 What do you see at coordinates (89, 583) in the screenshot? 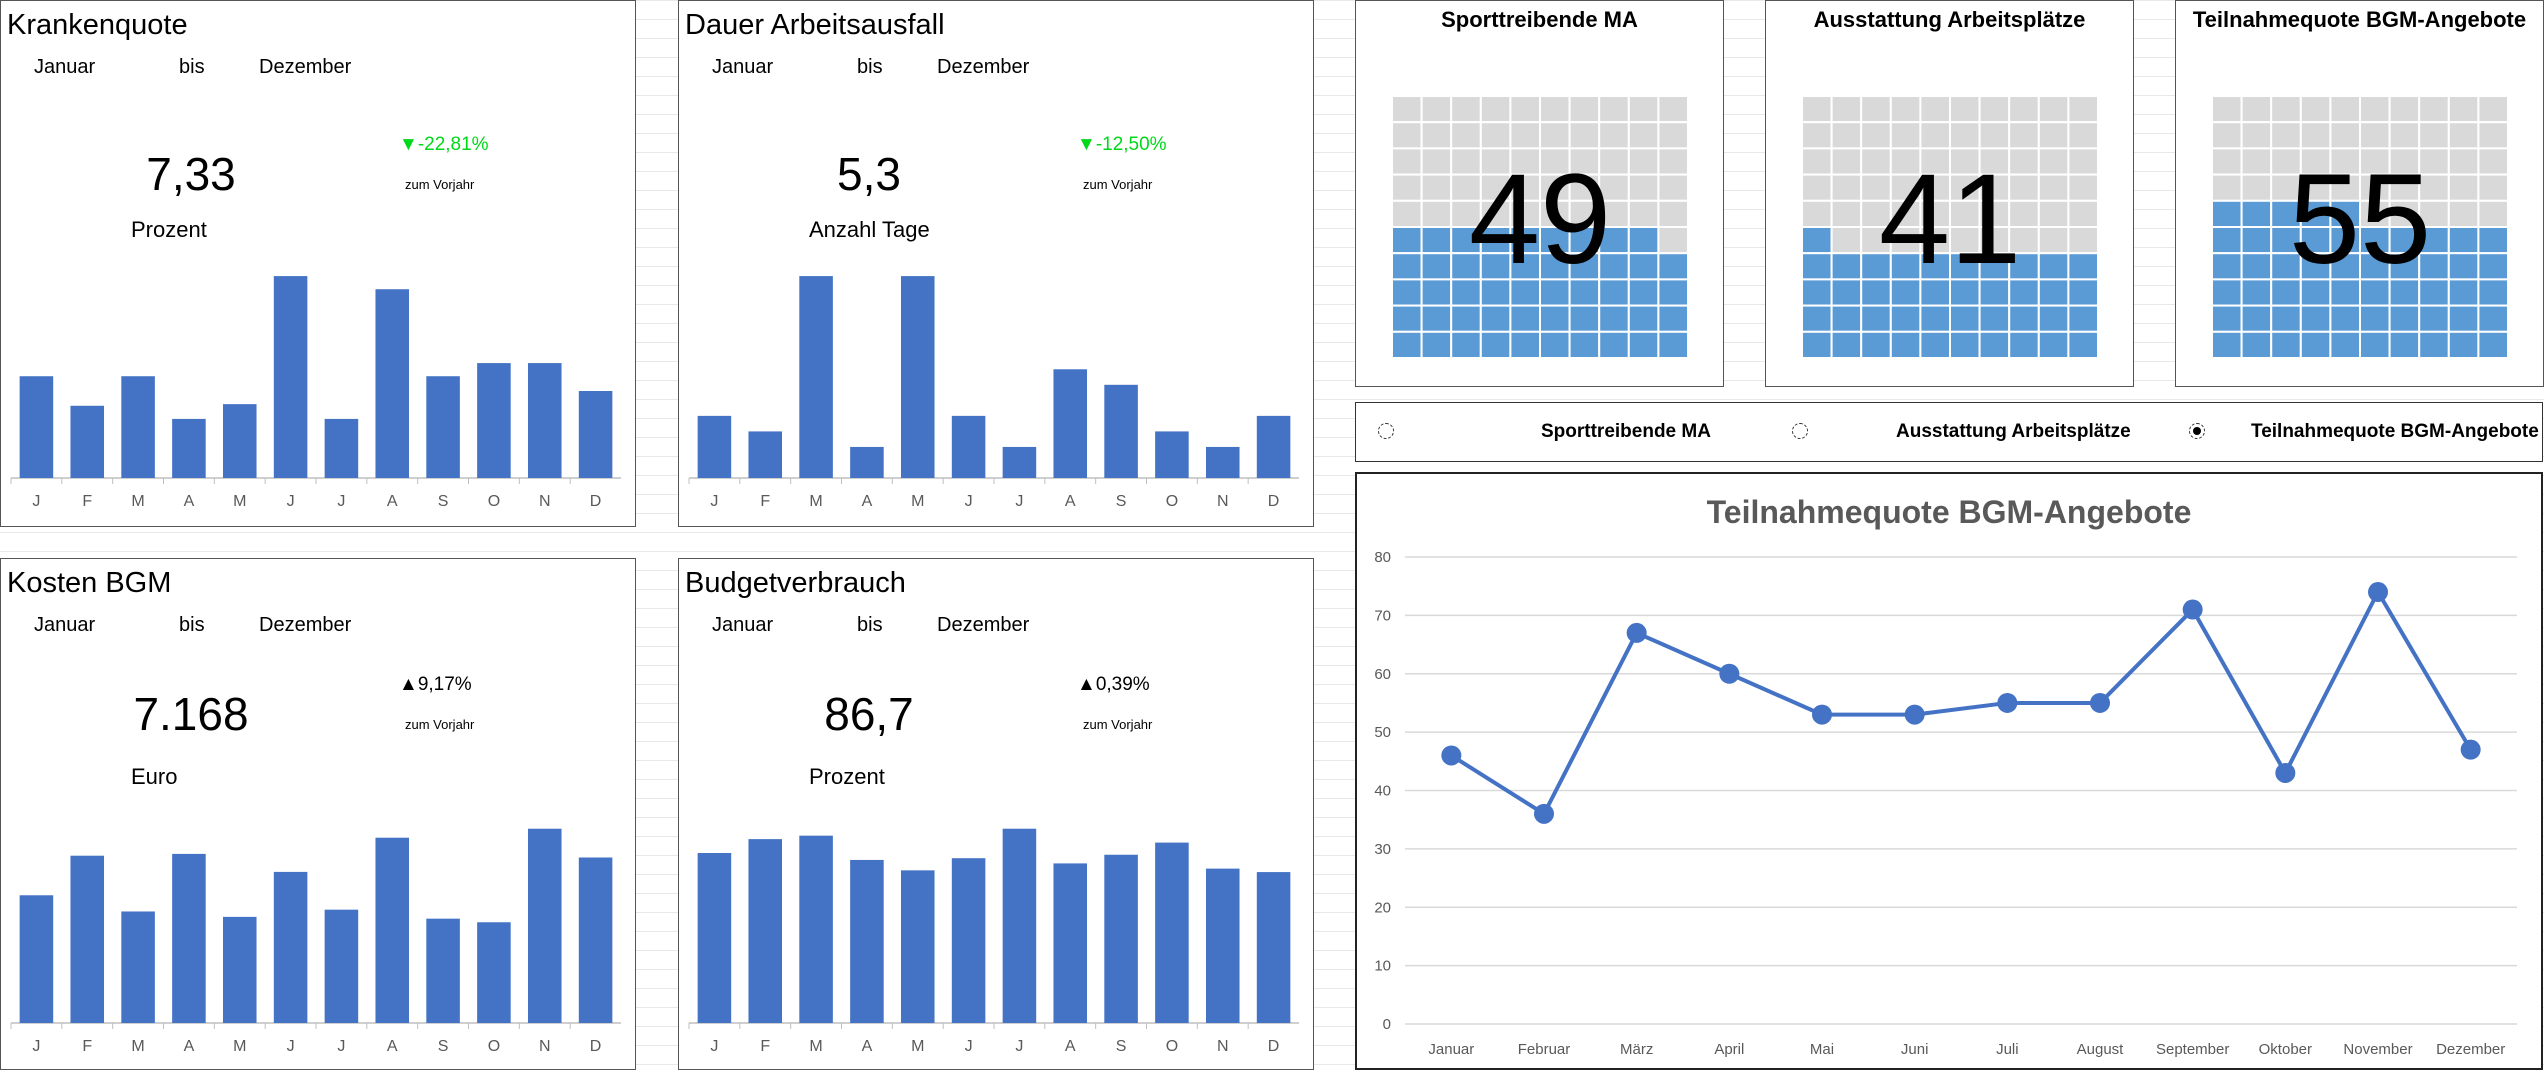
I see `kpi-title: Kosten BGM` at bounding box center [89, 583].